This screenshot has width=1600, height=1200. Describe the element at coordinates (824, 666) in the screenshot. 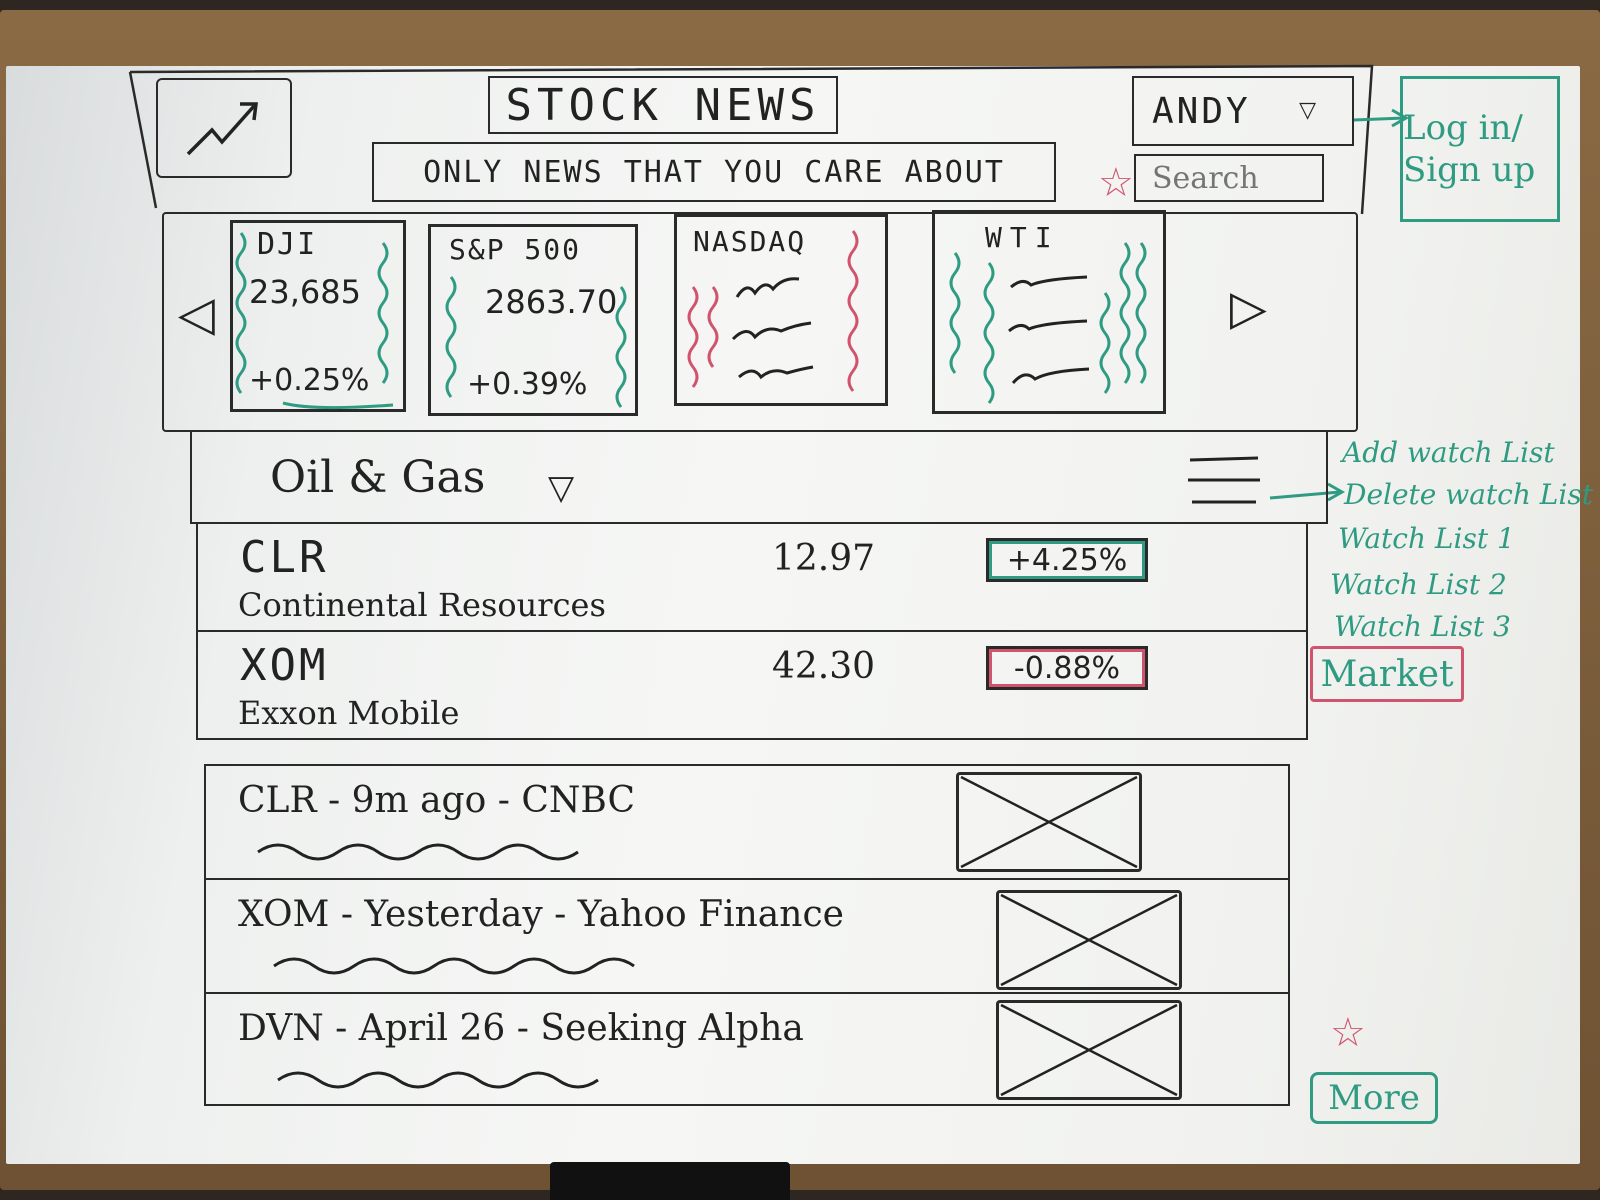

I see `stock-price: 42.30` at that location.